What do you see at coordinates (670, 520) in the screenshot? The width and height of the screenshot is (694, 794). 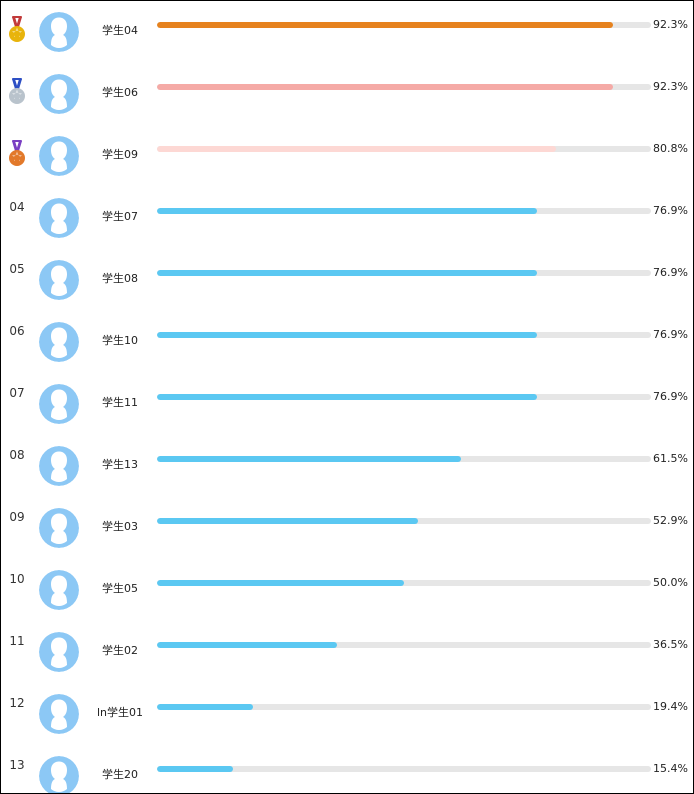 I see `percent-label: 52.9%` at bounding box center [670, 520].